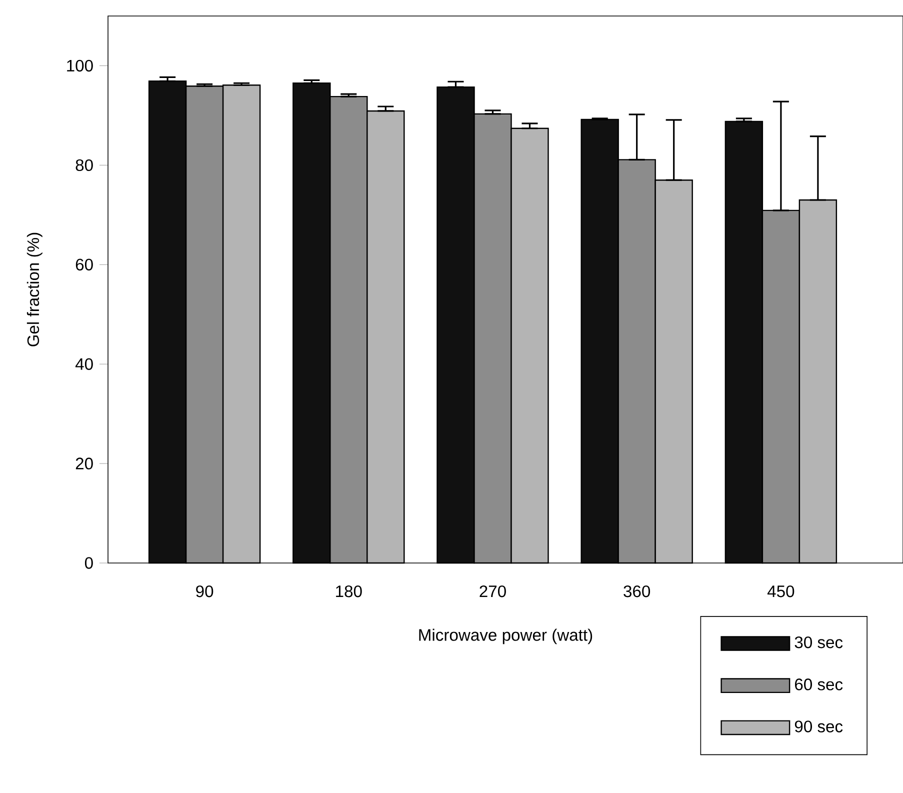 Image resolution: width=903 pixels, height=793 pixels. What do you see at coordinates (84, 264) in the screenshot?
I see `y-tick-label: 60` at bounding box center [84, 264].